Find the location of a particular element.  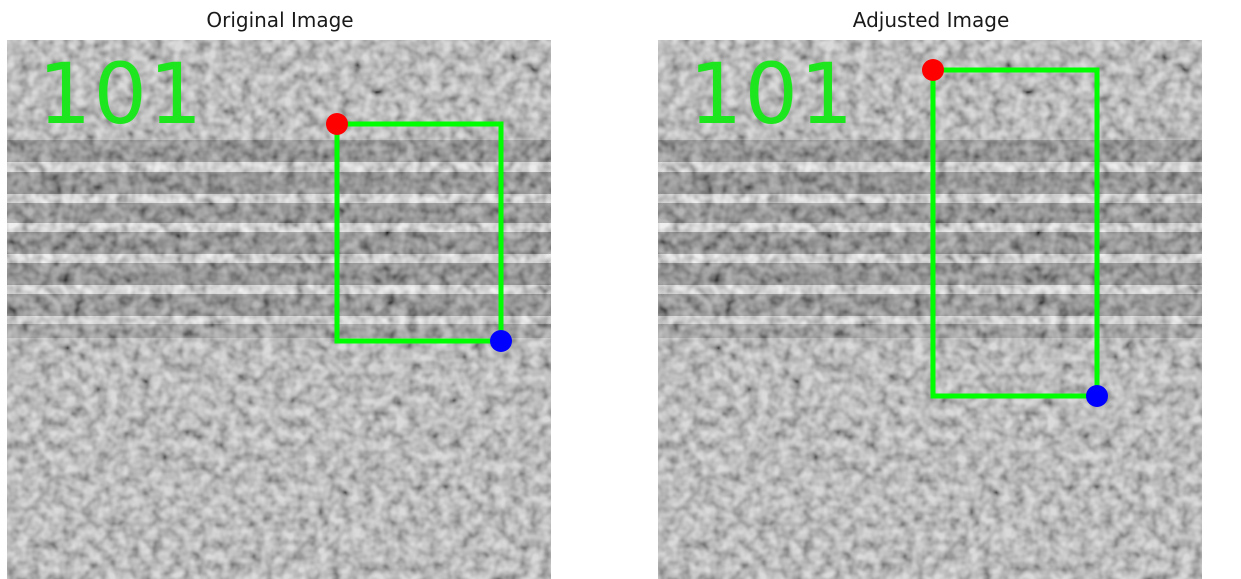

adjusted-frame-number: 101 is located at coordinates (772, 94).